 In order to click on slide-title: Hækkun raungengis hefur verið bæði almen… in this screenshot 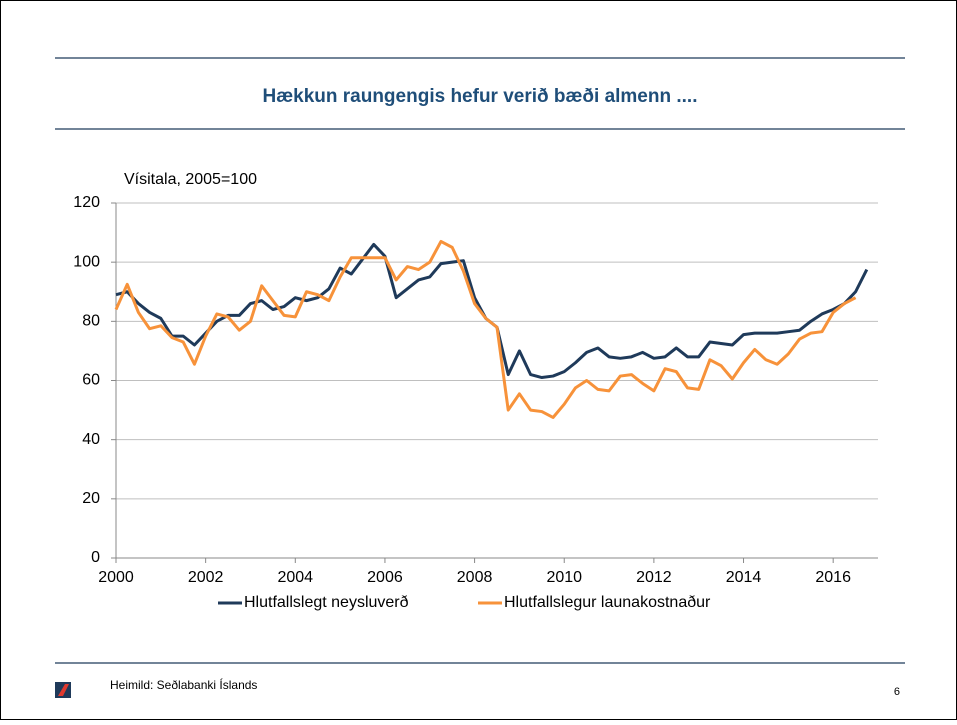, I will do `click(480, 96)`.